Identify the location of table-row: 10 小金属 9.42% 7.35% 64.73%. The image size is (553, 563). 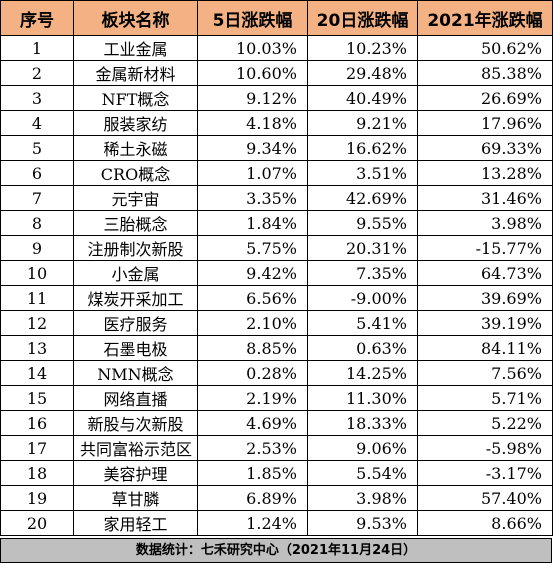
(276, 273).